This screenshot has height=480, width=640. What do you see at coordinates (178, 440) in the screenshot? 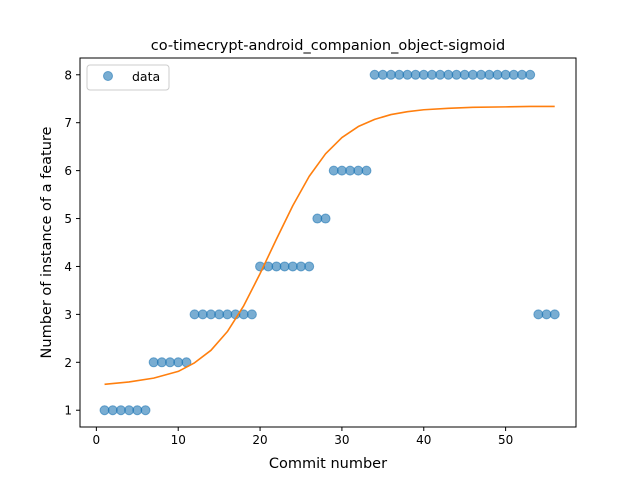
I see `x-tick-label: 10` at bounding box center [178, 440].